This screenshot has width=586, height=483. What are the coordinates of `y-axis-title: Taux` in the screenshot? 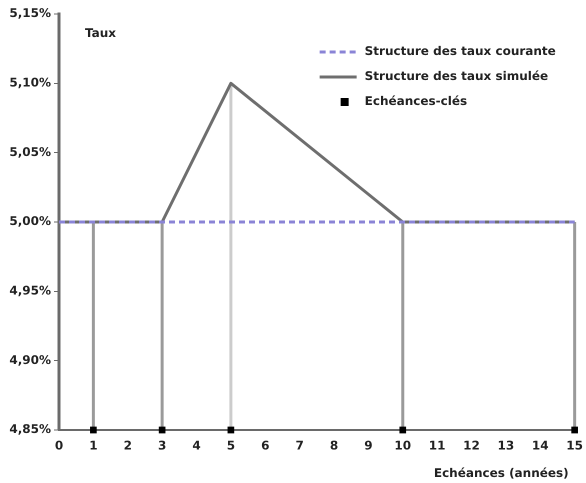 It's located at (100, 33).